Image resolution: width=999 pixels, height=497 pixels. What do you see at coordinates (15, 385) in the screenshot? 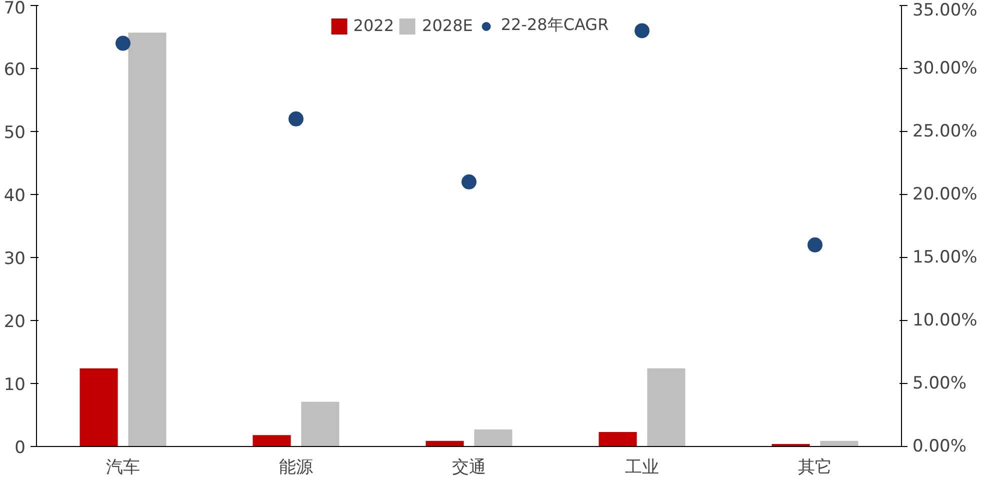
I see `y-tick-label: 10` at bounding box center [15, 385].